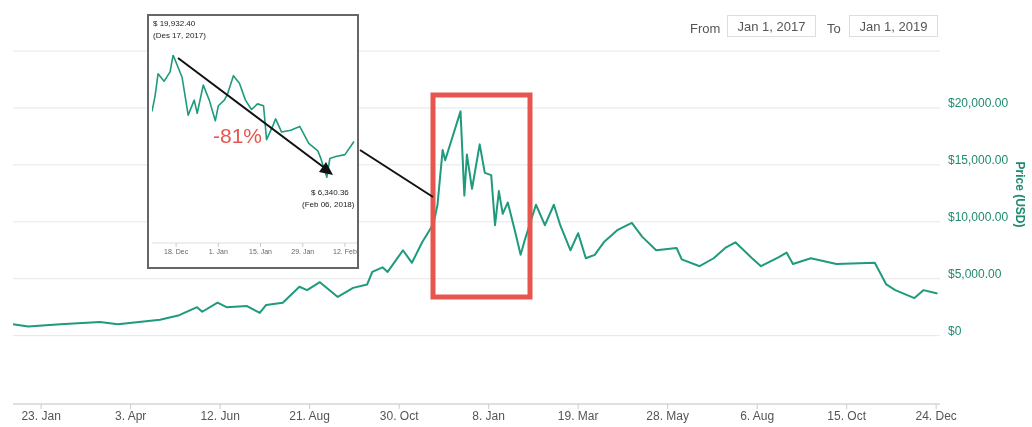 The width and height of the screenshot is (1032, 427). What do you see at coordinates (130, 415) in the screenshot?
I see `x-tick-label: 3. Apr` at bounding box center [130, 415].